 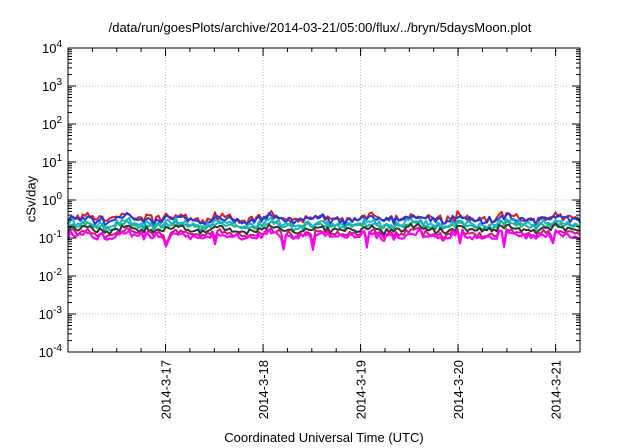 I want to click on series-layer, so click(x=323, y=230).